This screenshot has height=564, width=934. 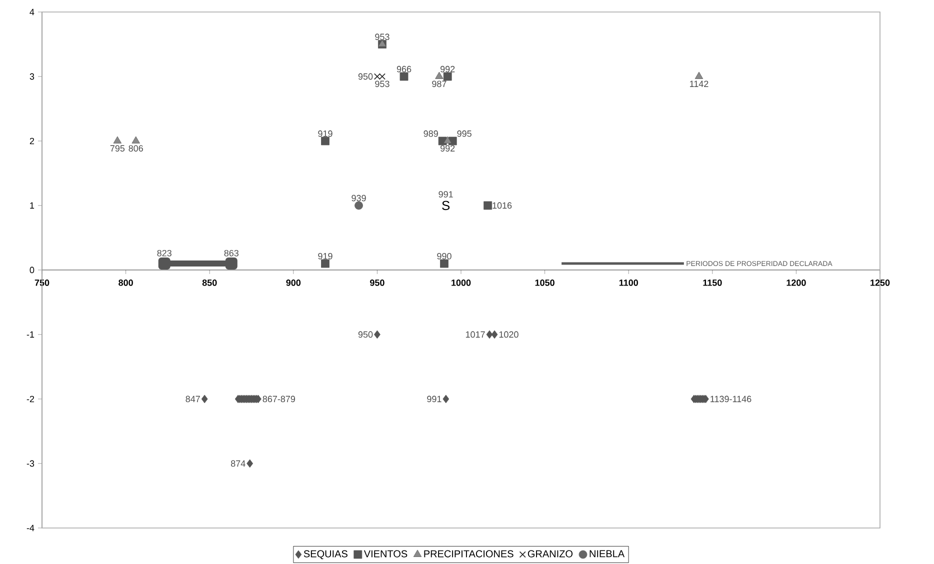 I want to click on x-tick-label: 1100, so click(x=628, y=283).